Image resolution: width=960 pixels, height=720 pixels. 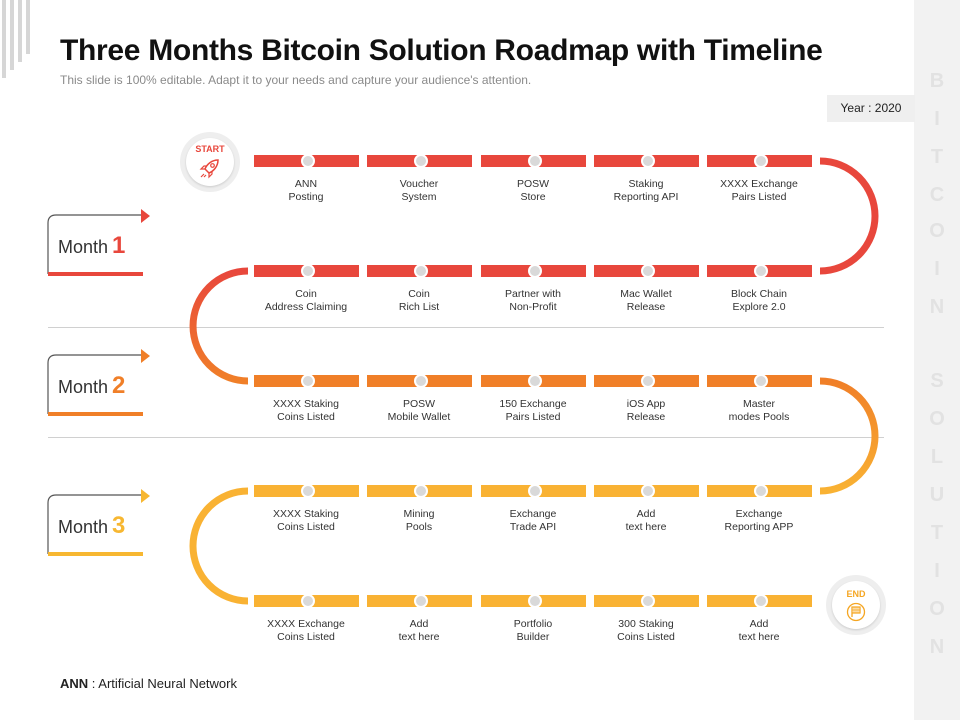 What do you see at coordinates (533, 417) in the screenshot?
I see `milestone-label-line: Pairs Listed` at bounding box center [533, 417].